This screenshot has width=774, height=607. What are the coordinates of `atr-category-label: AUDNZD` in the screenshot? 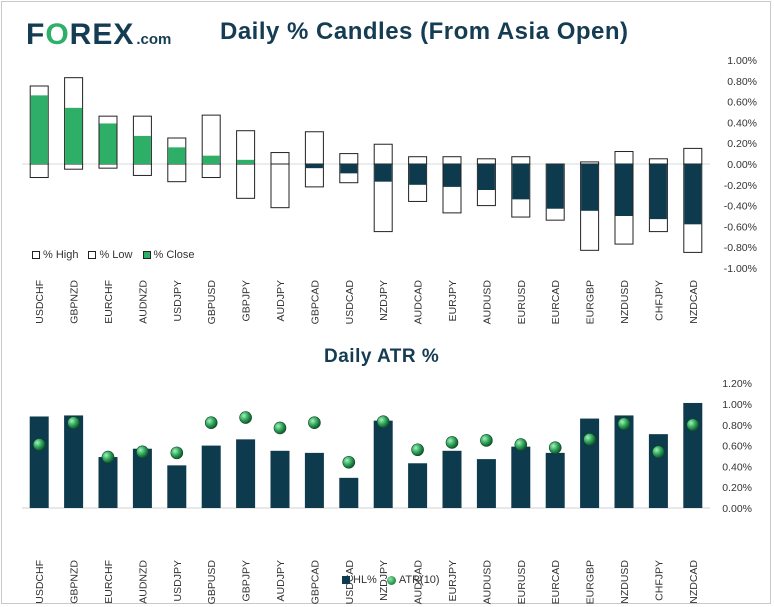 It's located at (143, 582).